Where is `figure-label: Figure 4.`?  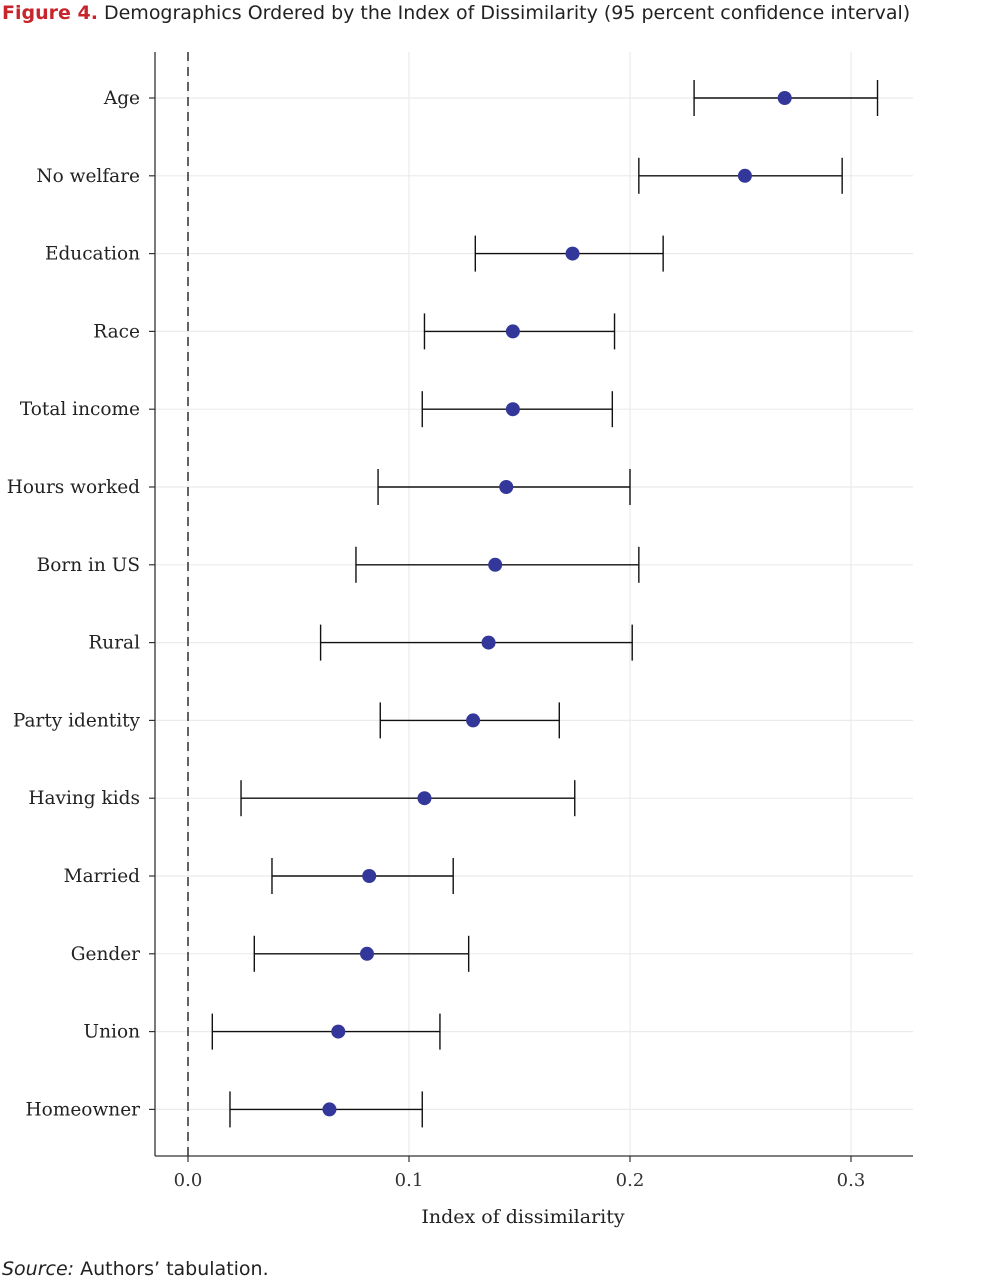 figure-label: Figure 4. is located at coordinates (50, 13).